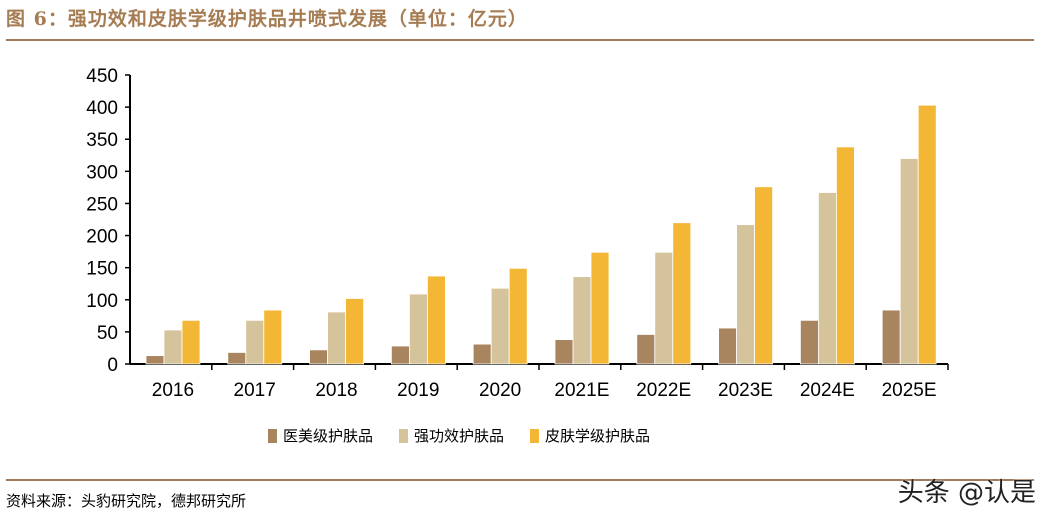  I want to click on title-divider, so click(520, 40).